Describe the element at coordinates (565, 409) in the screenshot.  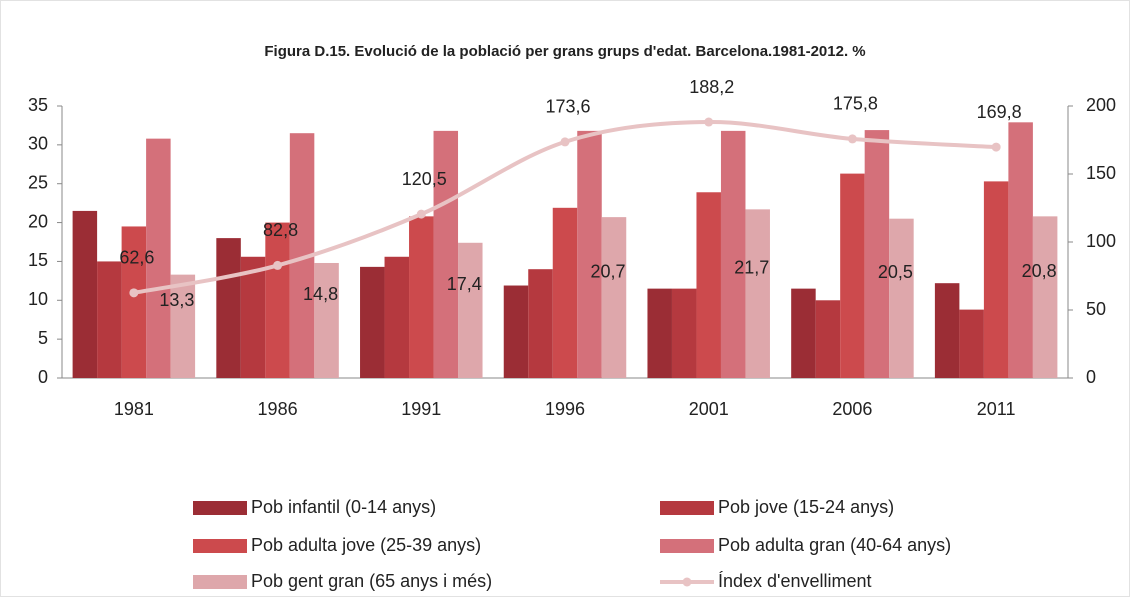
I see `x-tick-label: 1996` at that location.